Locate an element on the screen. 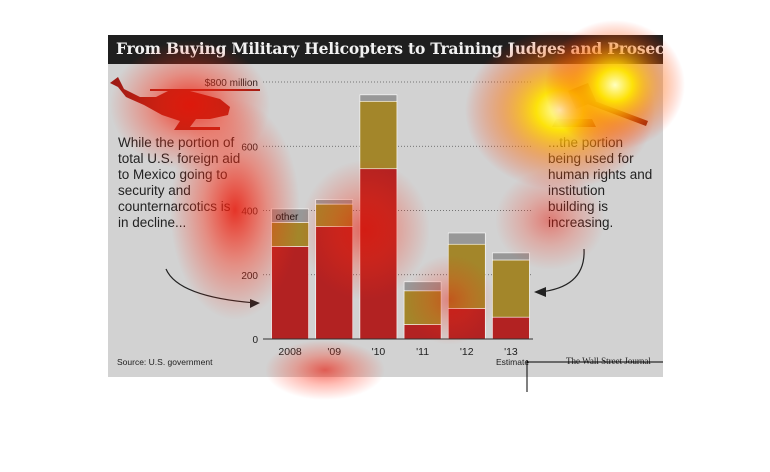 This screenshot has width=770, height=472. y-tick-label: 0 is located at coordinates (255, 340).